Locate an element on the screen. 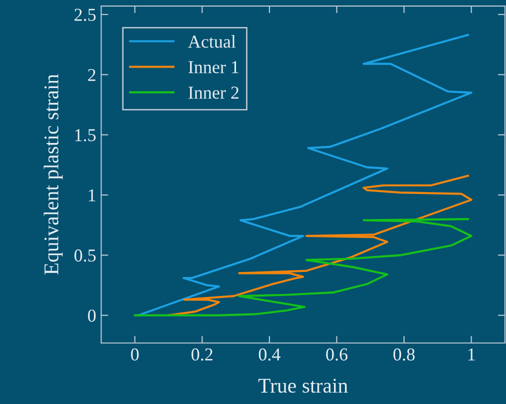 The width and height of the screenshot is (506, 404). x-axis-title: True strain is located at coordinates (303, 385).